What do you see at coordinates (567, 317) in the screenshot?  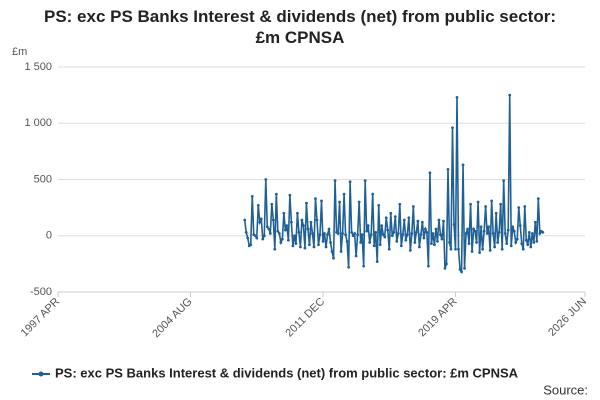 I see `x-tick-label: 2026 JUN` at bounding box center [567, 317].